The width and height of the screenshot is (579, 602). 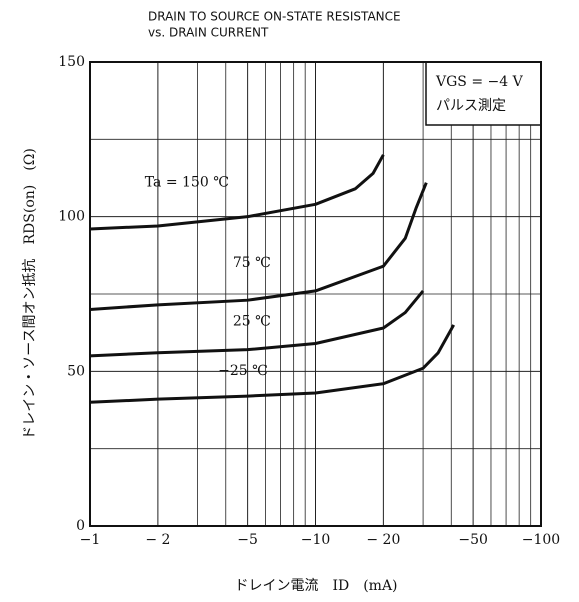 What do you see at coordinates (208, 33) in the screenshot?
I see `chart-title: vs. DRAIN CURRENT` at bounding box center [208, 33].